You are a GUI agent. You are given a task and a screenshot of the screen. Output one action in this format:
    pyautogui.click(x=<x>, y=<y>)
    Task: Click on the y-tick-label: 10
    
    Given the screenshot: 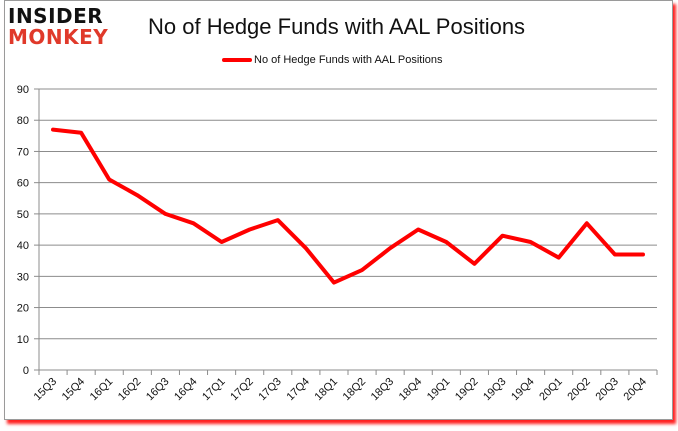 What is the action you would take?
    pyautogui.click(x=23, y=340)
    